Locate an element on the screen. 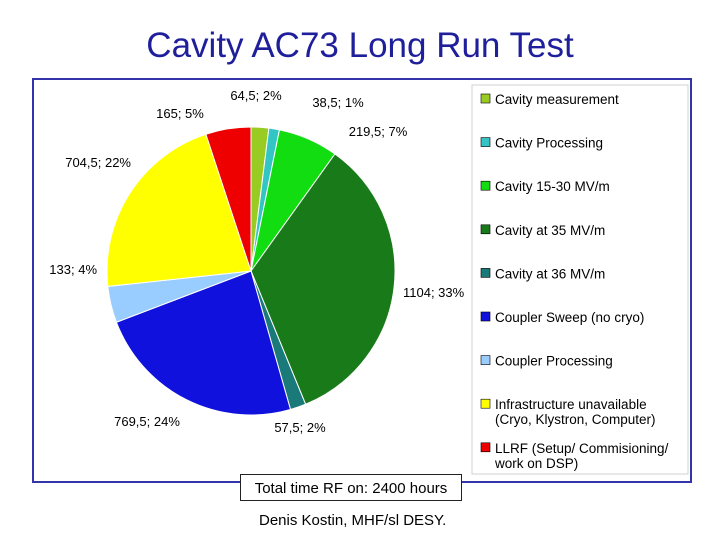  data-label: 704,5; 22% is located at coordinates (98, 162).